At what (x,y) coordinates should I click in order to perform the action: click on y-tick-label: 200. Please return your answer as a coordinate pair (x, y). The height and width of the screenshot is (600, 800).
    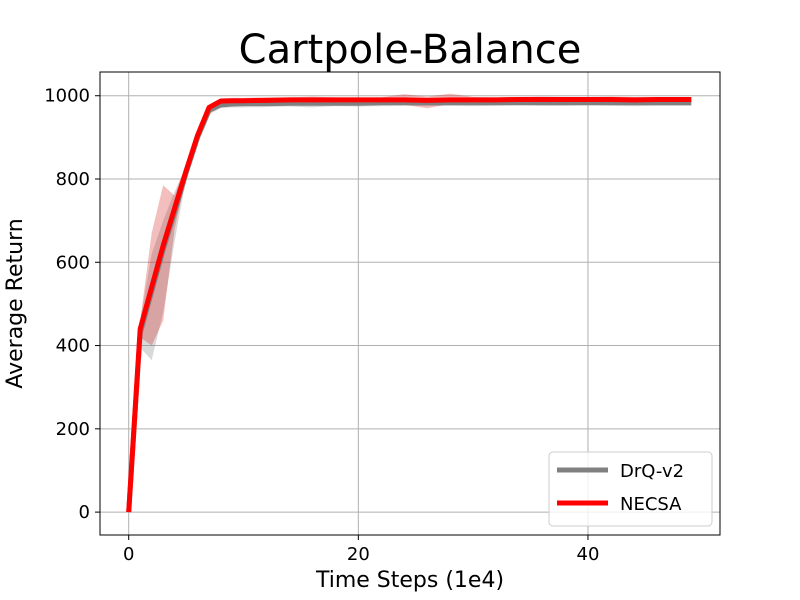
    Looking at the image, I should click on (73, 429).